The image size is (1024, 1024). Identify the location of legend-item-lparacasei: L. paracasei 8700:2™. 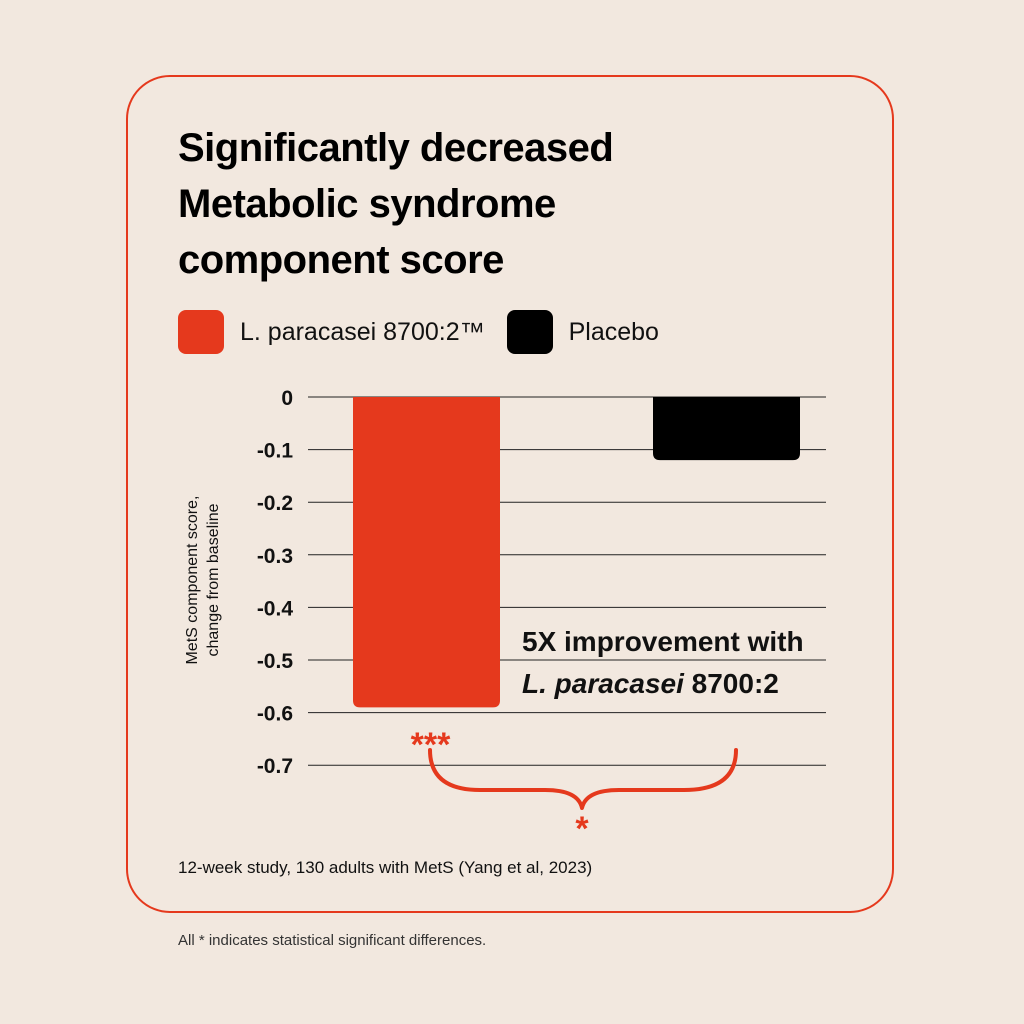
(331, 332).